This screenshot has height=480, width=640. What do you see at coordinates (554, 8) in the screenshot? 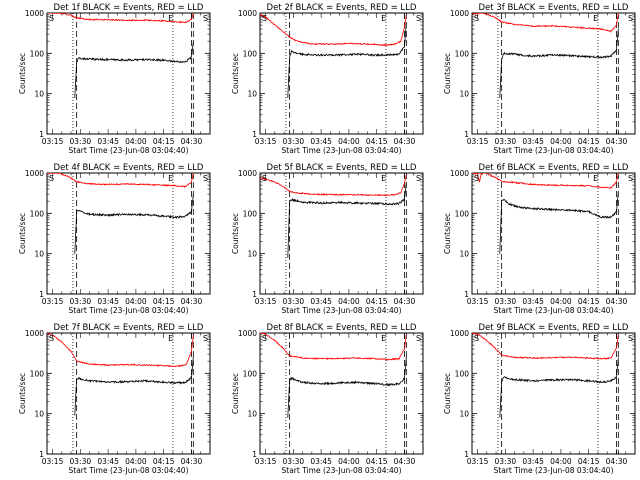
I see `chart-title: Det 3f BLACK = Events, RED = LLD` at bounding box center [554, 8].